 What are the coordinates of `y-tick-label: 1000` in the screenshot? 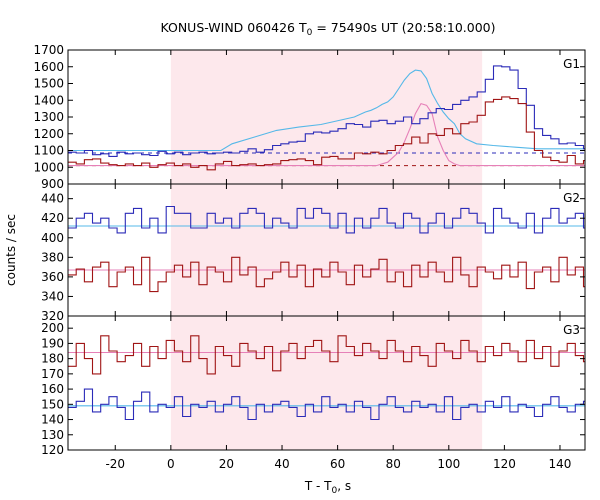 It's located at (48, 167).